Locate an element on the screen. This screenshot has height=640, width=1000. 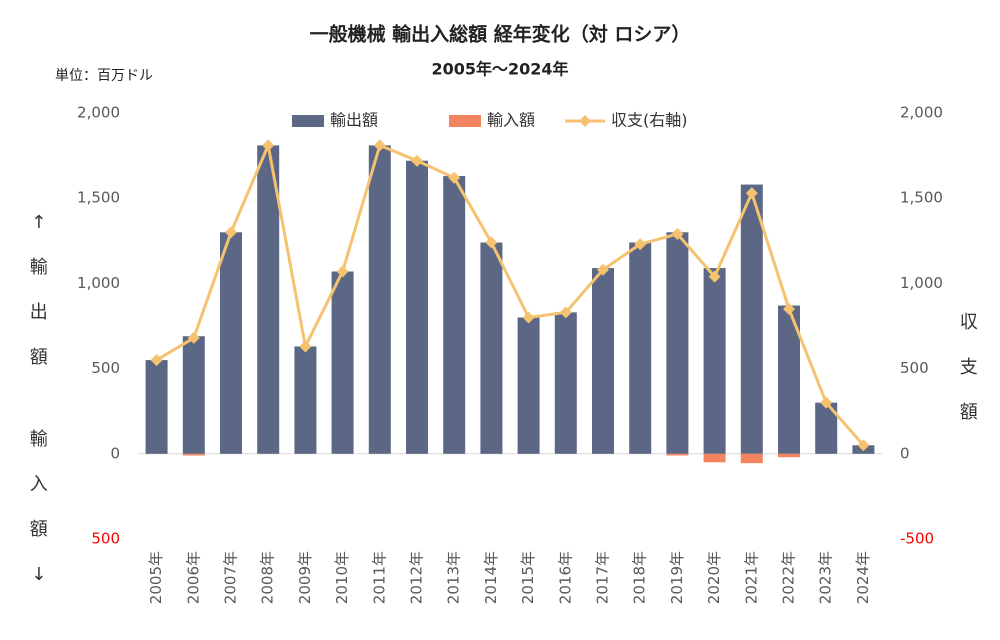
x-tick-label: 2017年 is located at coordinates (603, 577).